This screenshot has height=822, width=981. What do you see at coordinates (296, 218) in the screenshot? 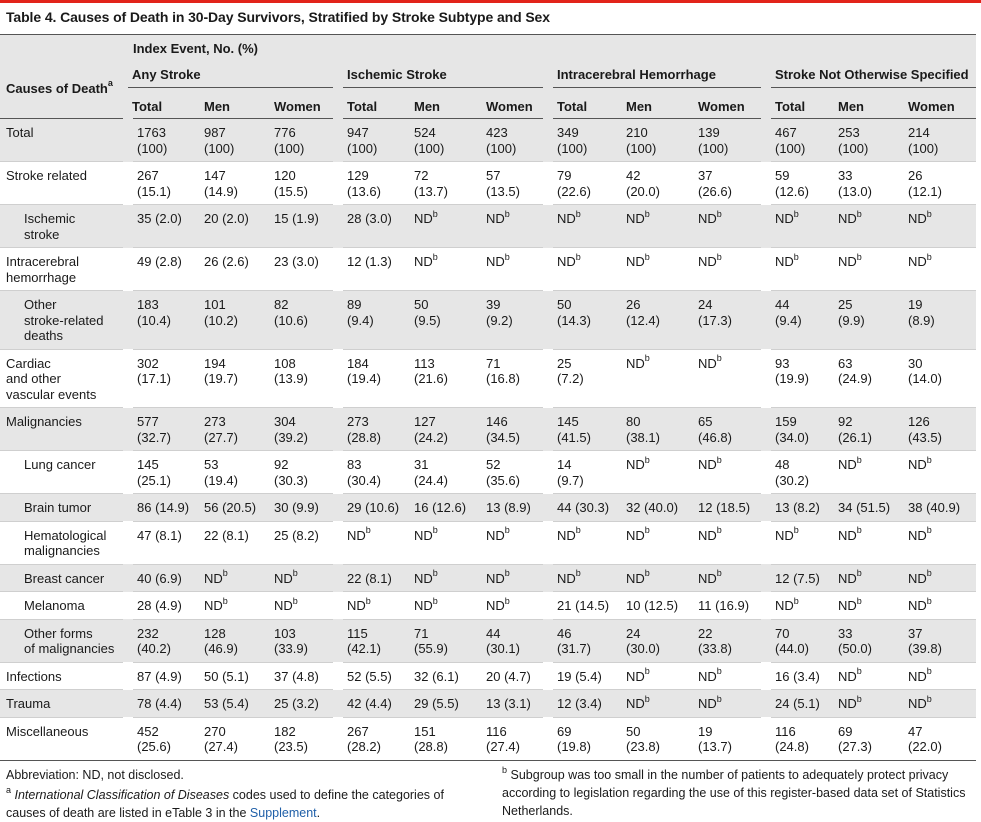
I see `cell-value: 15 (1.9)` at bounding box center [296, 218].